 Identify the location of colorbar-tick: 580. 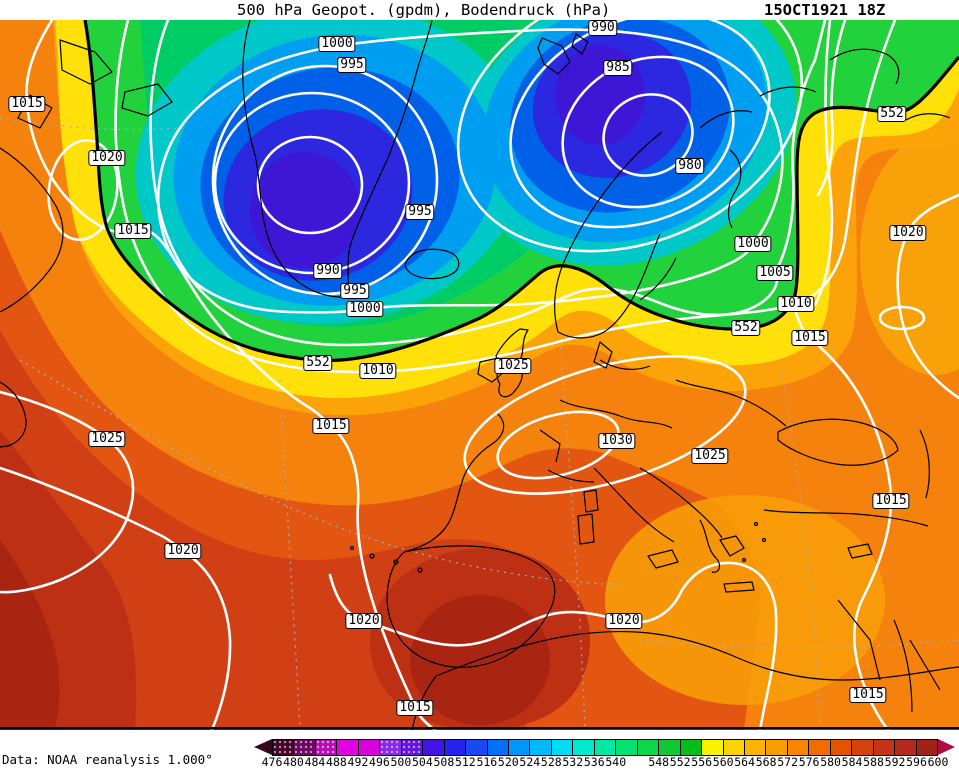
(830, 762).